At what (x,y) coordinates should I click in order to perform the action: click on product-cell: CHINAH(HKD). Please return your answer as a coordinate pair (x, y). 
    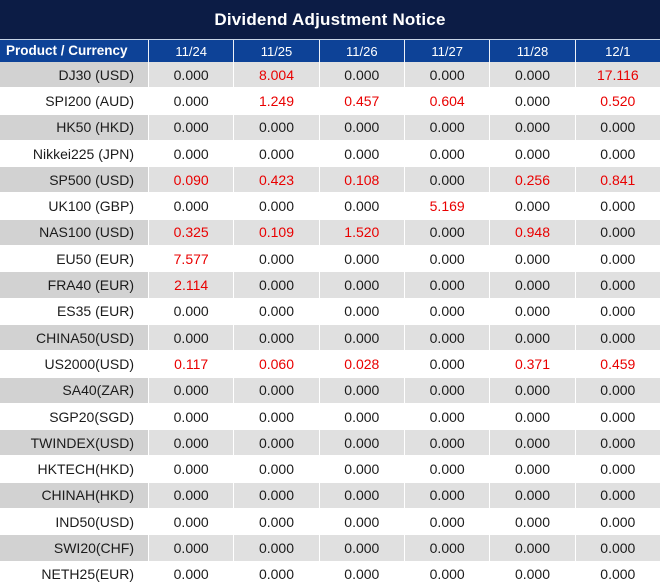
    Looking at the image, I should click on (74, 495).